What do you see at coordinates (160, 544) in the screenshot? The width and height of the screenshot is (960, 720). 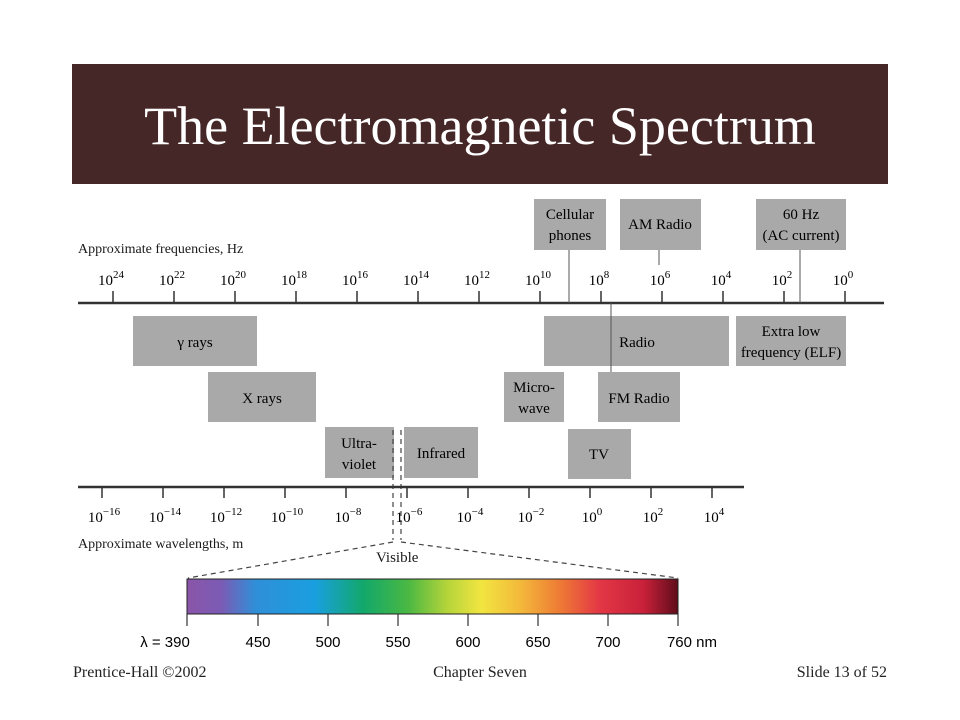 I see `wave-axis-label: Approximate wavelengths, m` at bounding box center [160, 544].